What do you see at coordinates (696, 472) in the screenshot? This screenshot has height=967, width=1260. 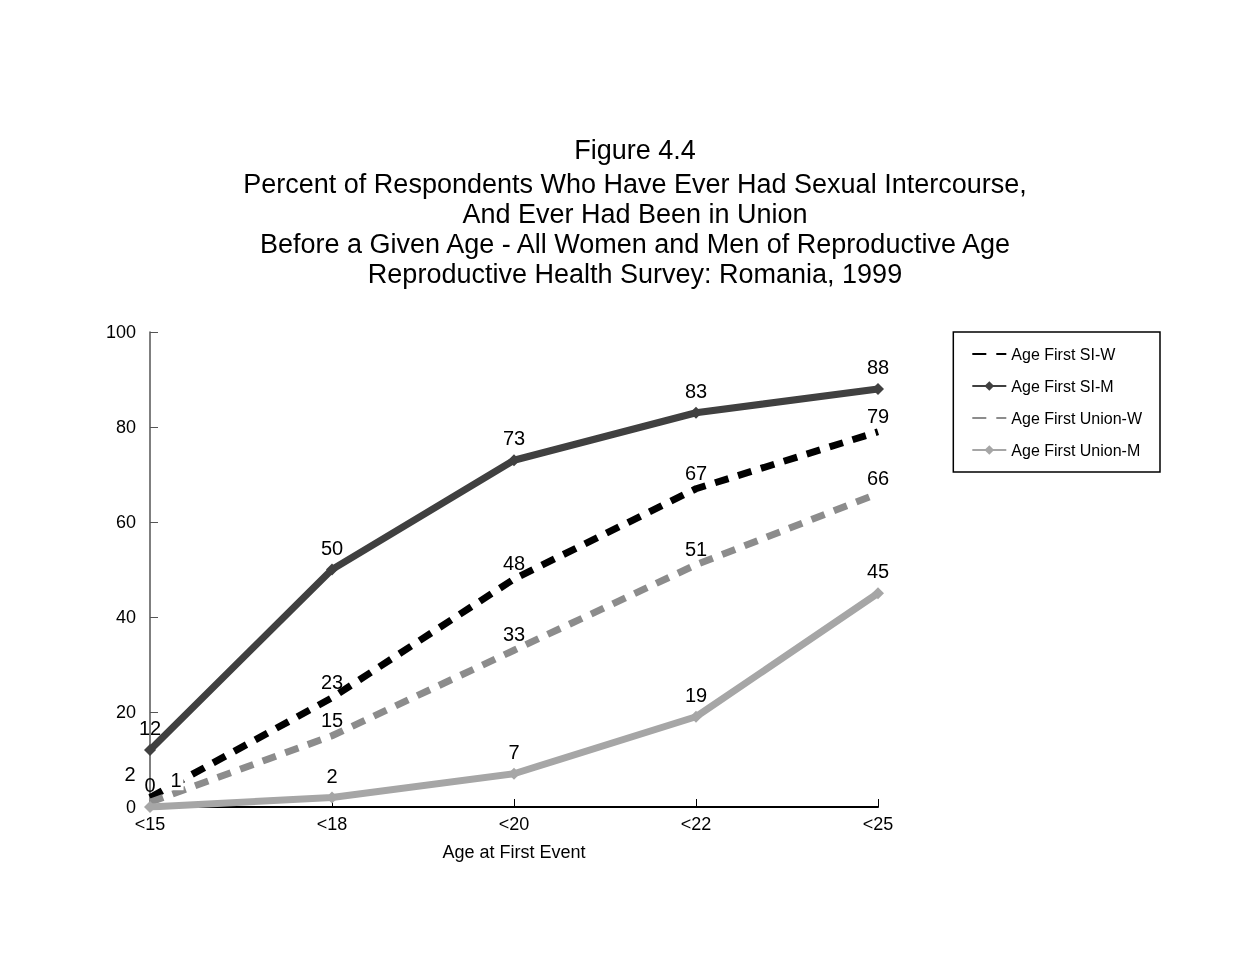 I see `data-label: 67` at bounding box center [696, 472].